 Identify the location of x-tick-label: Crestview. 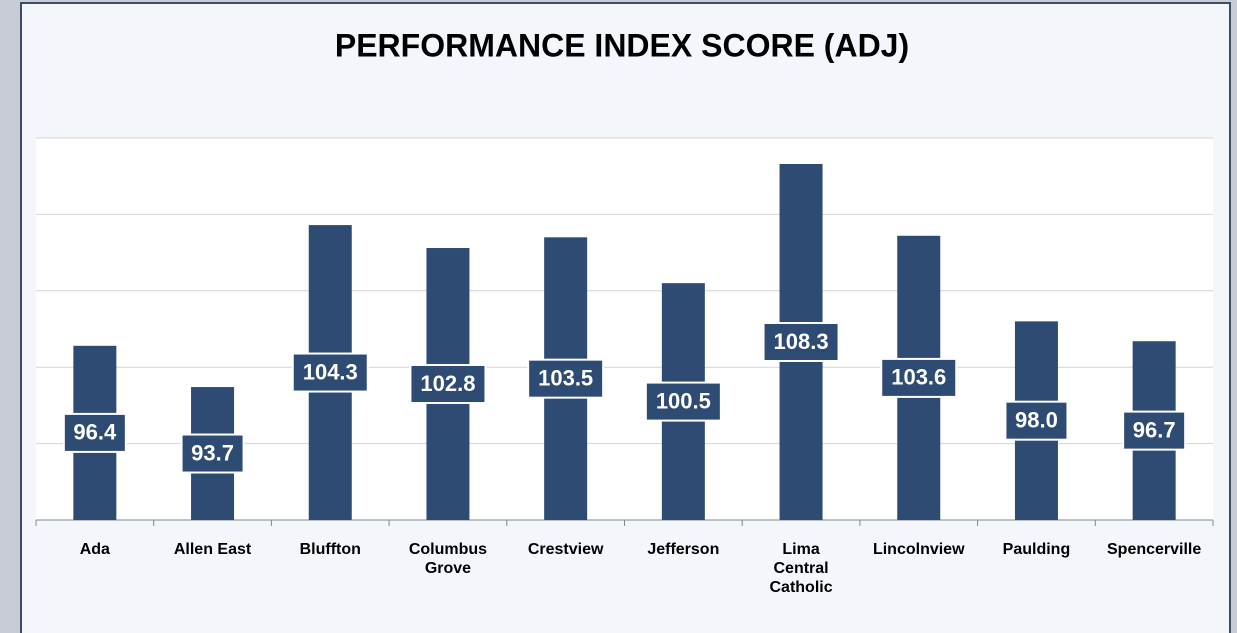
(565, 549).